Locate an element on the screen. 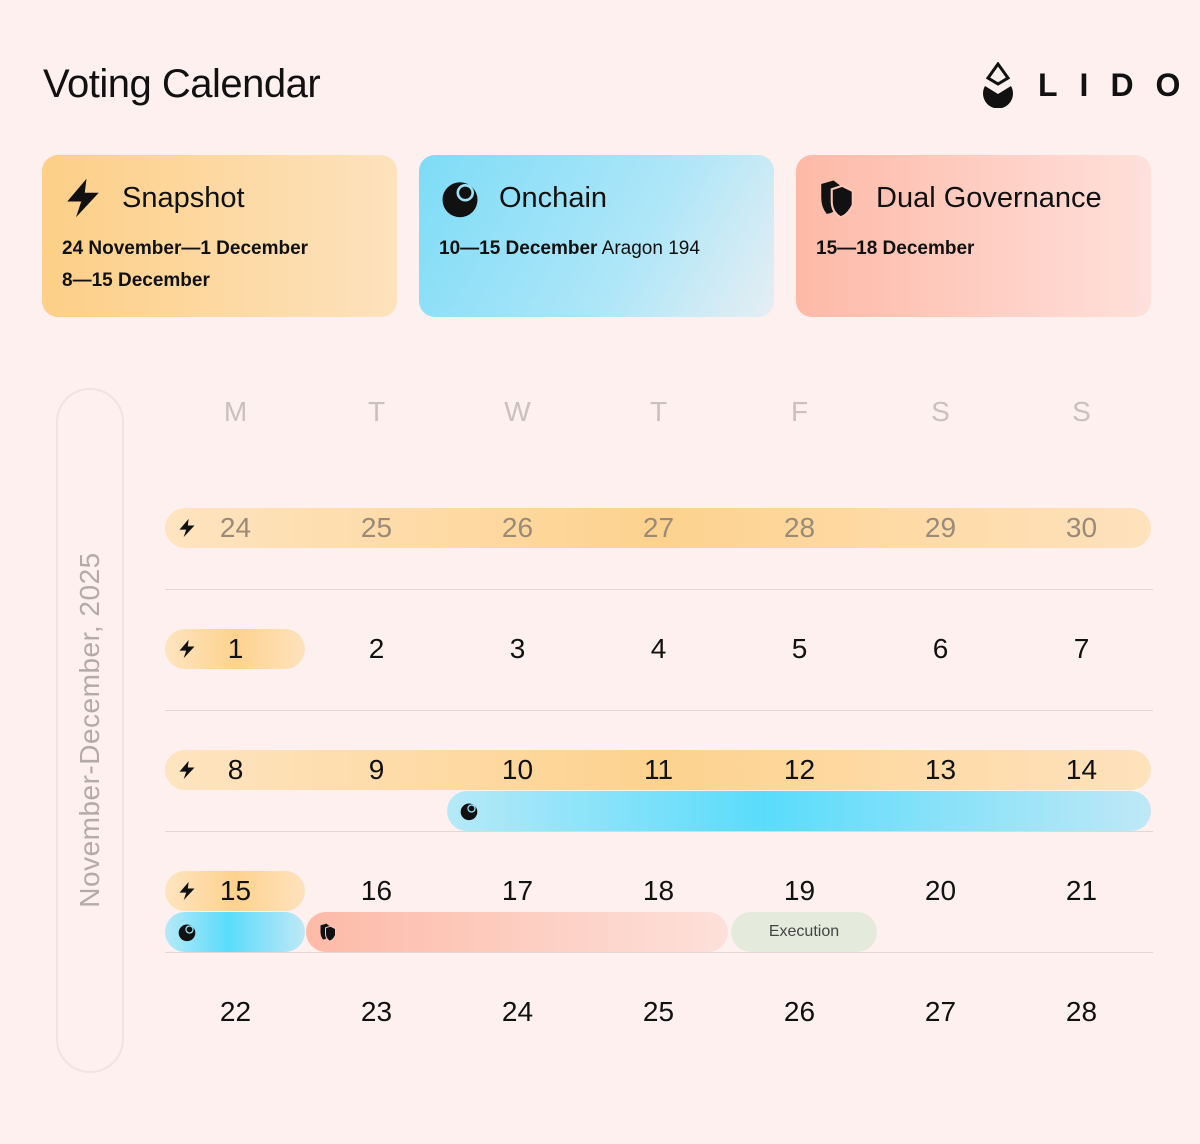 This screenshot has width=1200, height=1144. day-cell: 11 is located at coordinates (658, 769).